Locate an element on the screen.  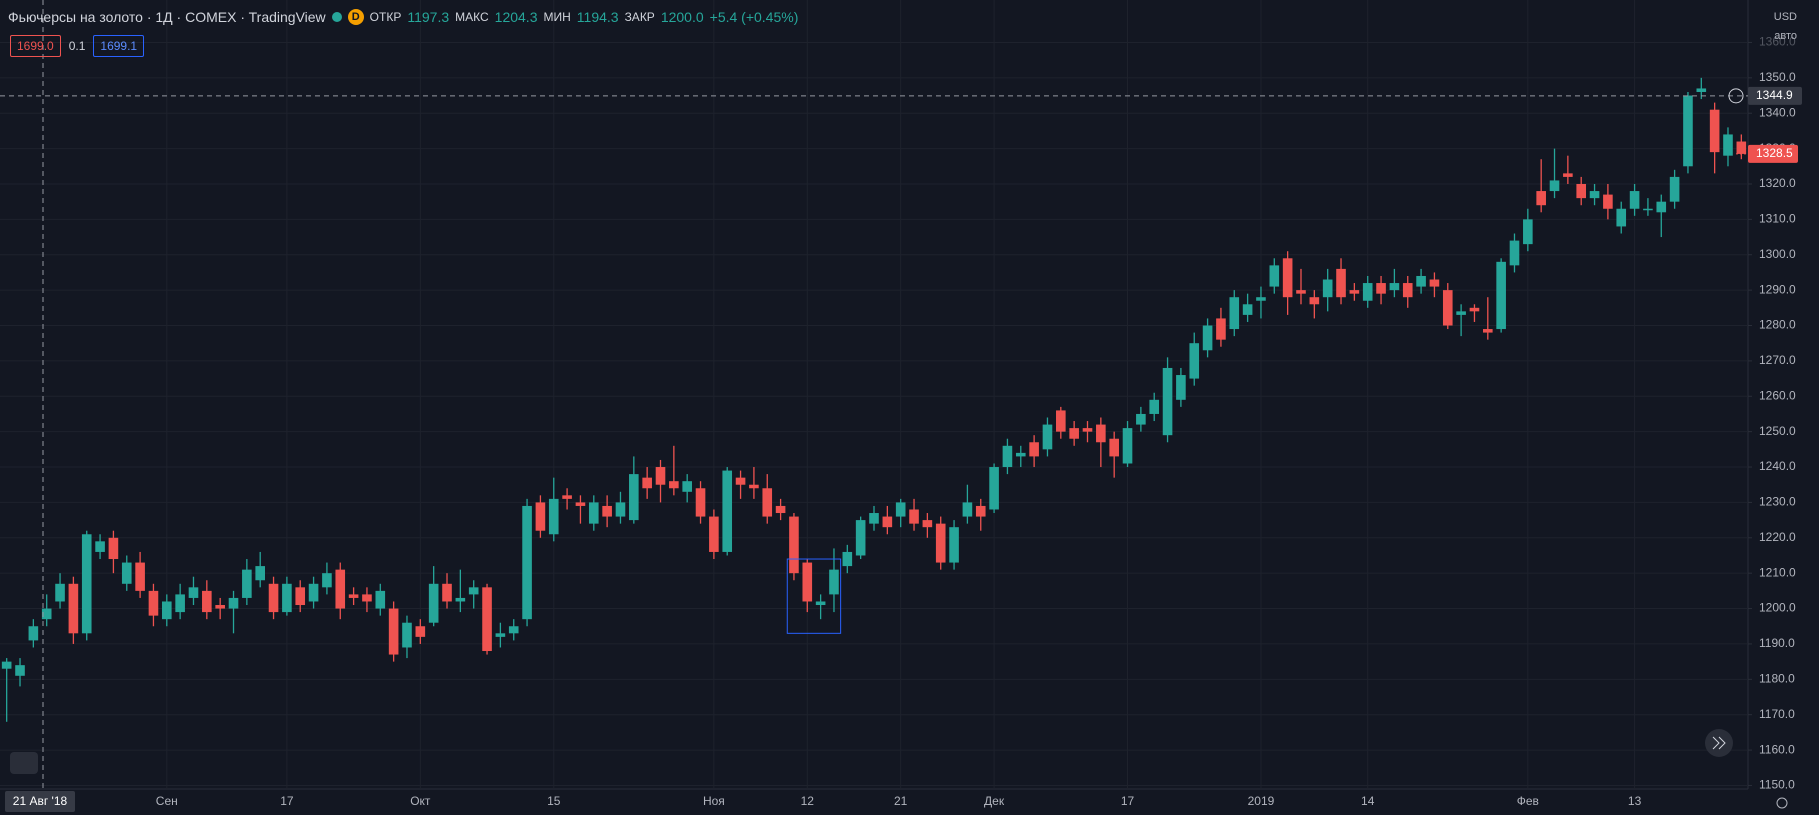
y-tick-label: 1180.0 is located at coordinates (1777, 678).